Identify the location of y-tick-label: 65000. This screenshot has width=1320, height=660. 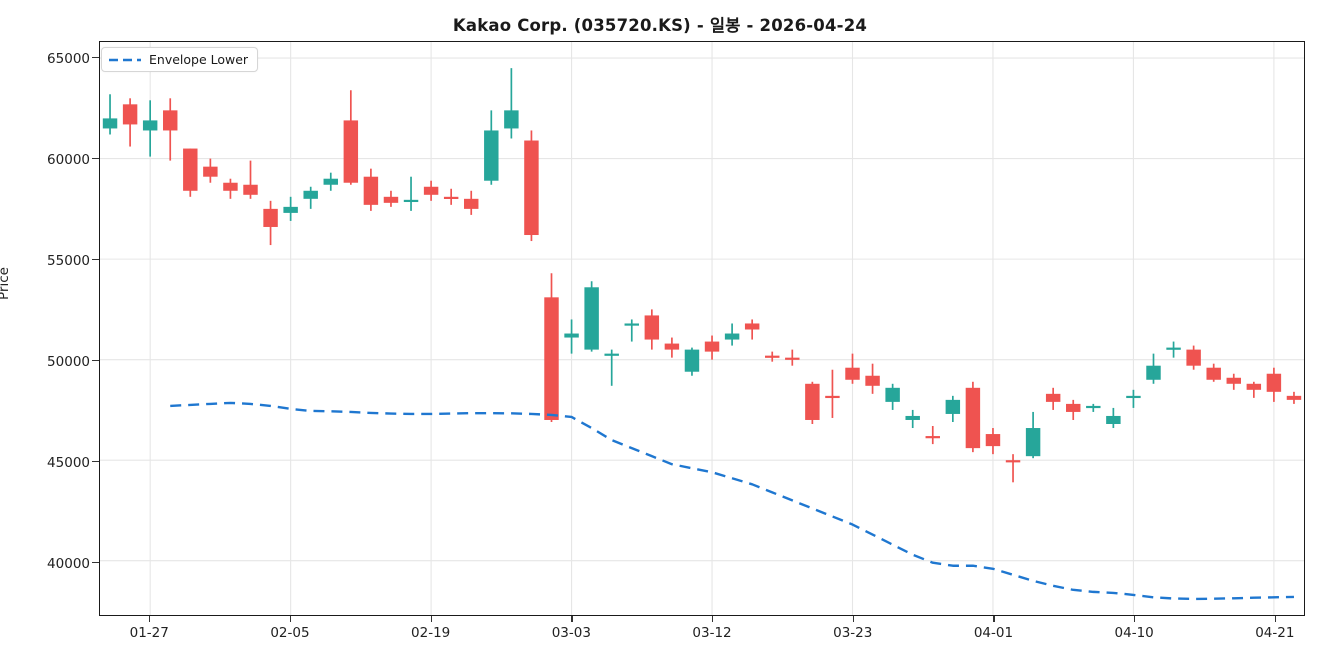
(68, 59).